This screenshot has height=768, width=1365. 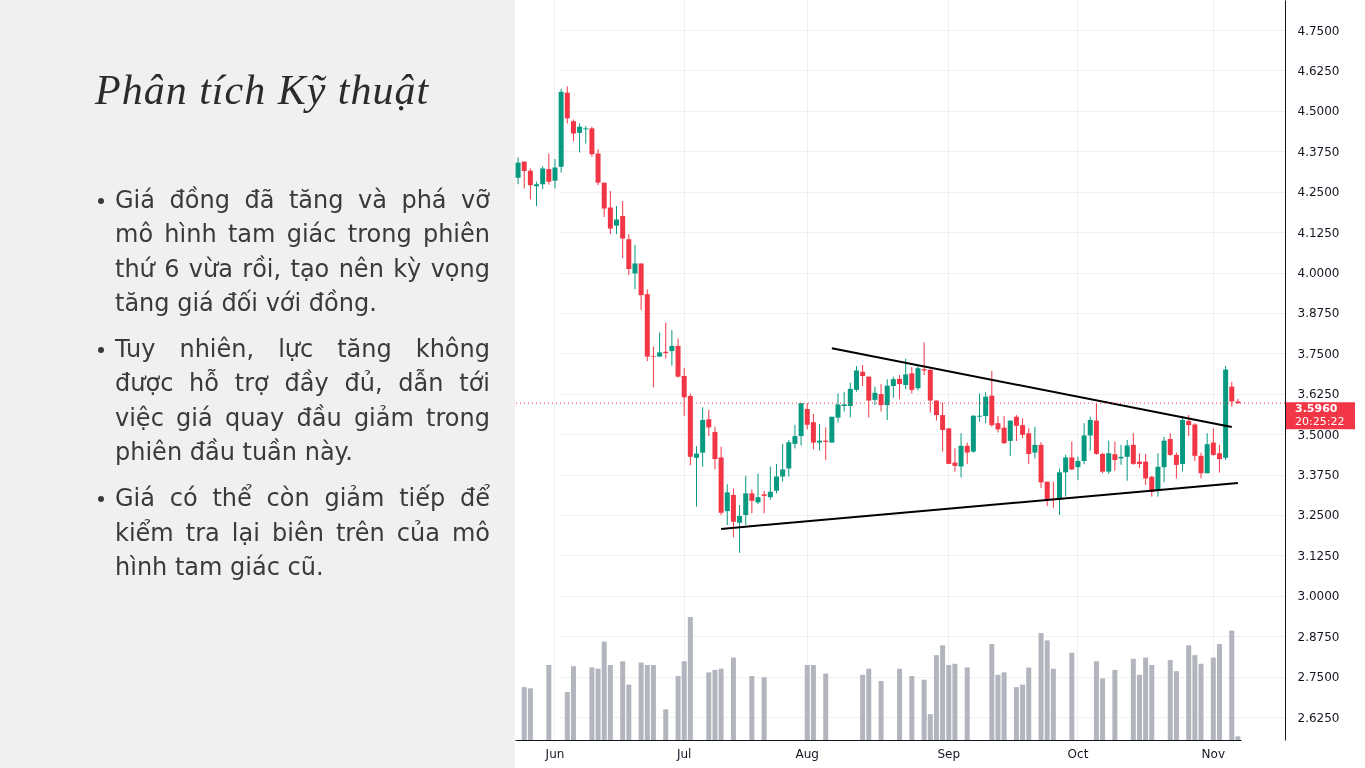 I want to click on y-tick-label: 4.1250, so click(x=1318, y=232).